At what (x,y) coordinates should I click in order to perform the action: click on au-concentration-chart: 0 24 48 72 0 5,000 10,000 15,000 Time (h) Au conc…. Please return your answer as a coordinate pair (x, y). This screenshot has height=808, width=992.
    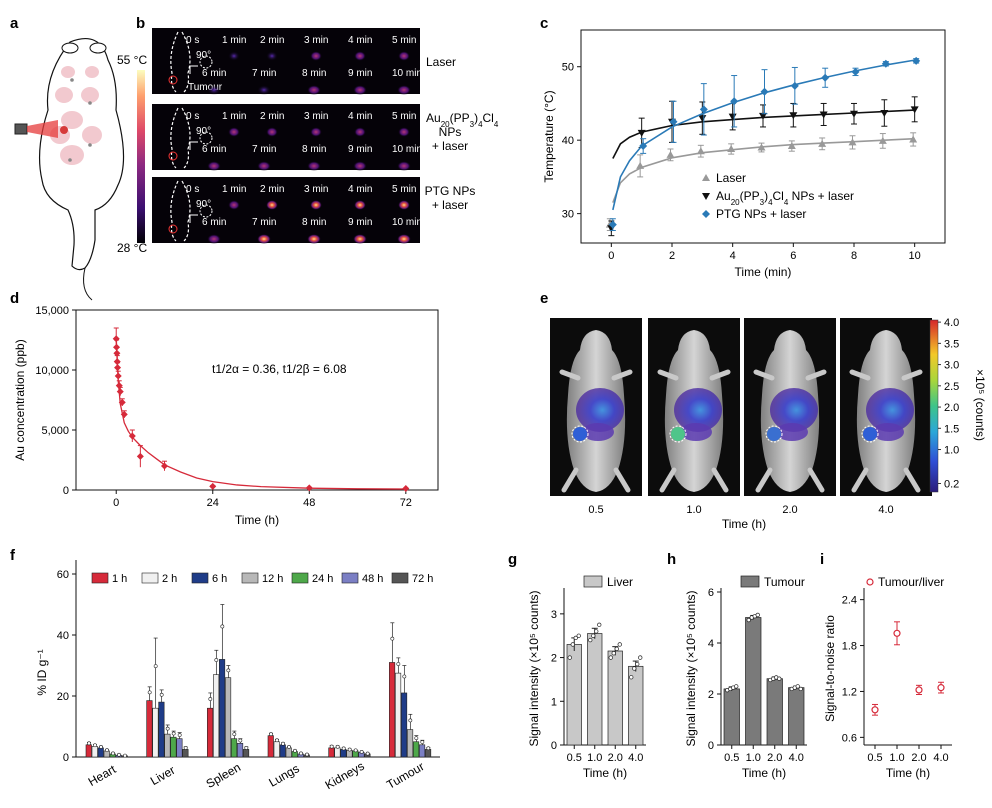
    Looking at the image, I should click on (226, 416).